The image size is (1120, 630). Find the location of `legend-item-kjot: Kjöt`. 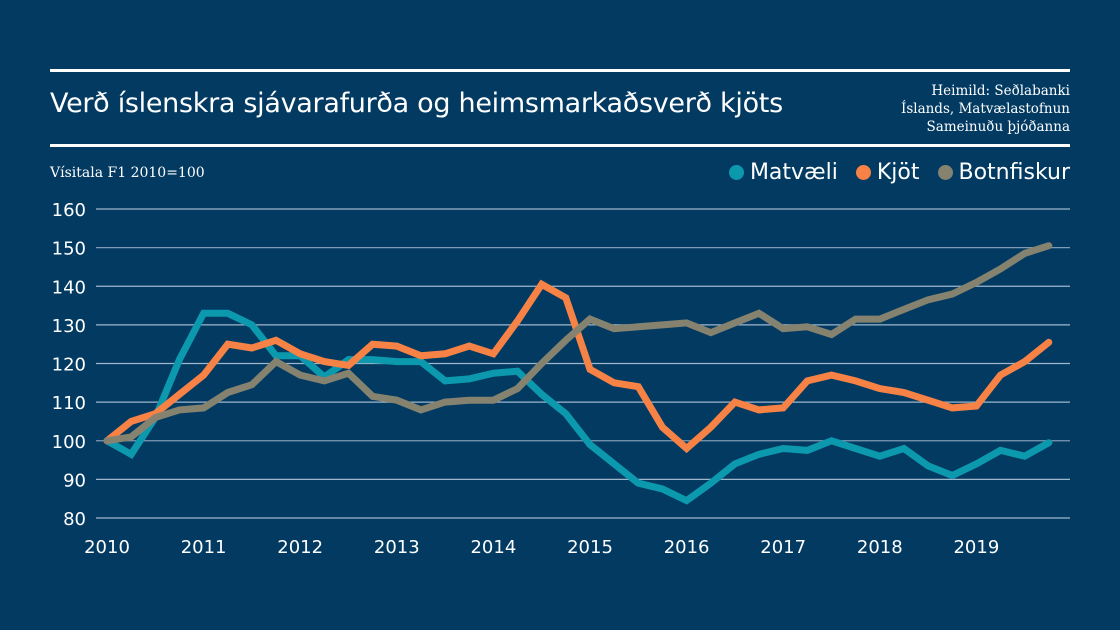

legend-item-kjot: Kjöt is located at coordinates (887, 172).